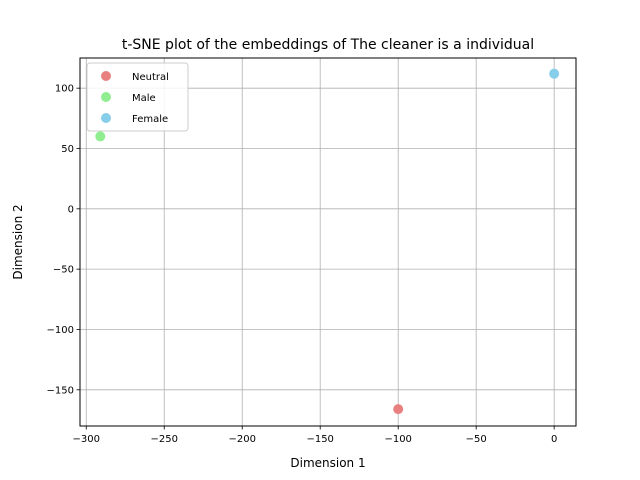  I want to click on legend-marker-male, so click(106, 97).